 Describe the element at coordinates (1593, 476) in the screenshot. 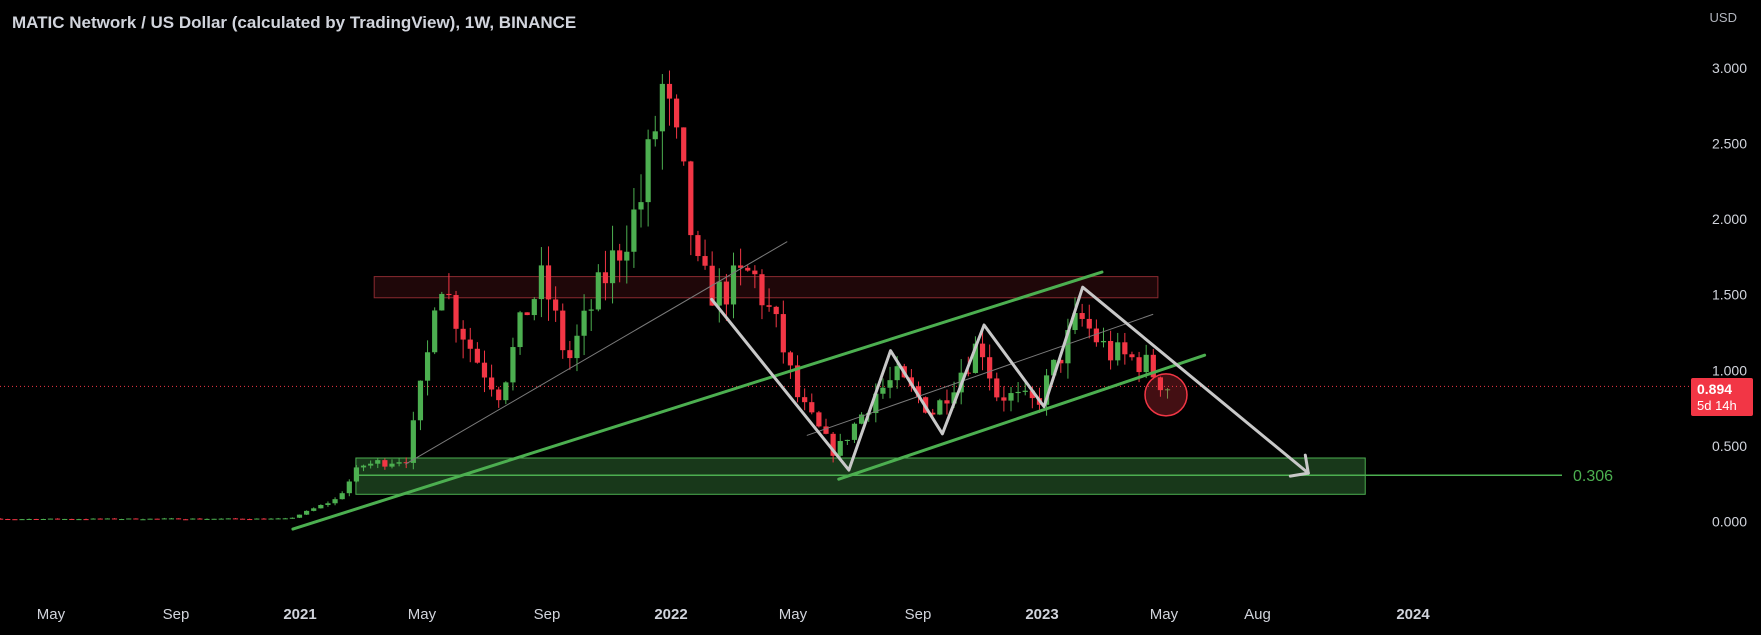

I see `target-label: 0.306` at that location.